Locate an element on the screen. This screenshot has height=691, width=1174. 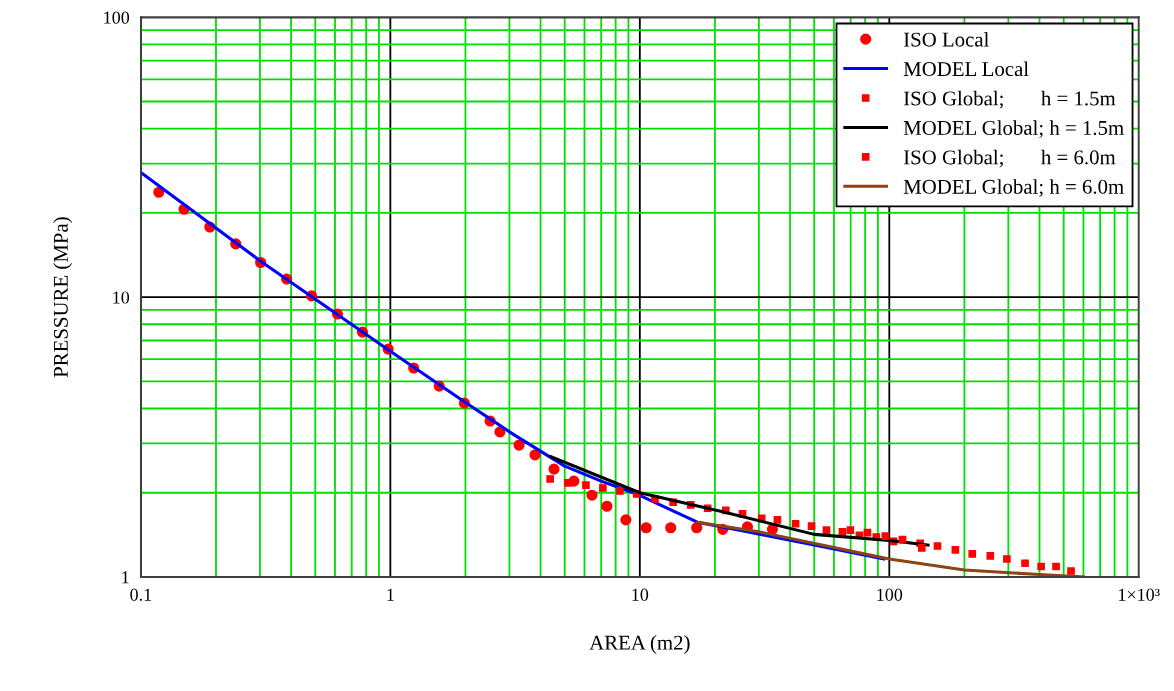
legend-label: MODEL Global; h = 1.5m is located at coordinates (1013, 129).